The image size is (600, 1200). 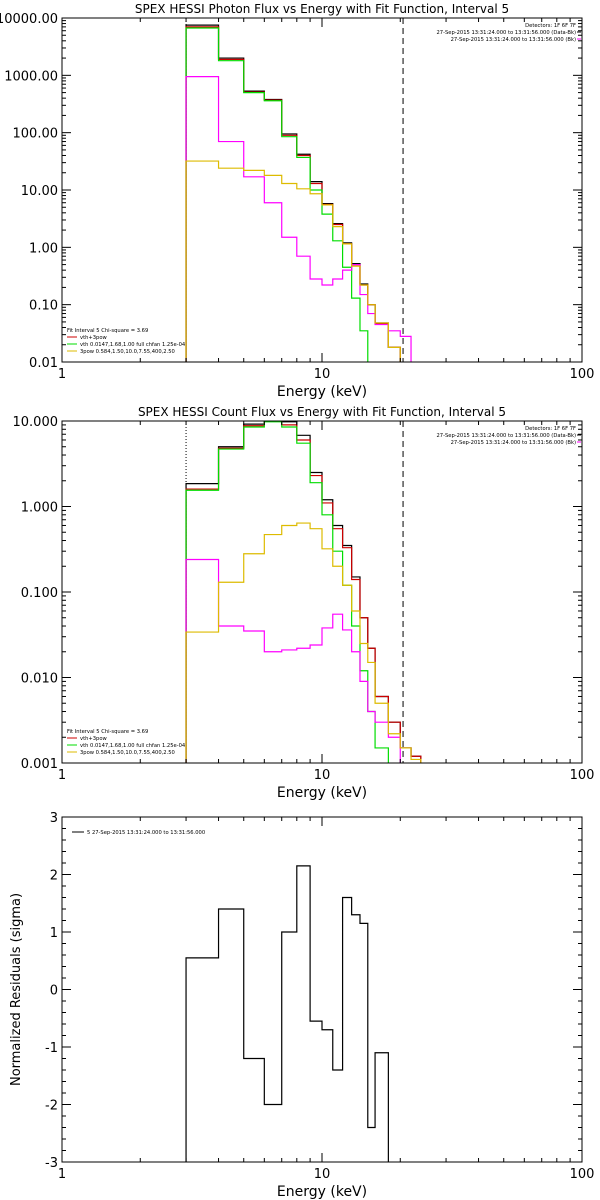 What do you see at coordinates (54, 876) in the screenshot?
I see `y-tick-label: 2` at bounding box center [54, 876].